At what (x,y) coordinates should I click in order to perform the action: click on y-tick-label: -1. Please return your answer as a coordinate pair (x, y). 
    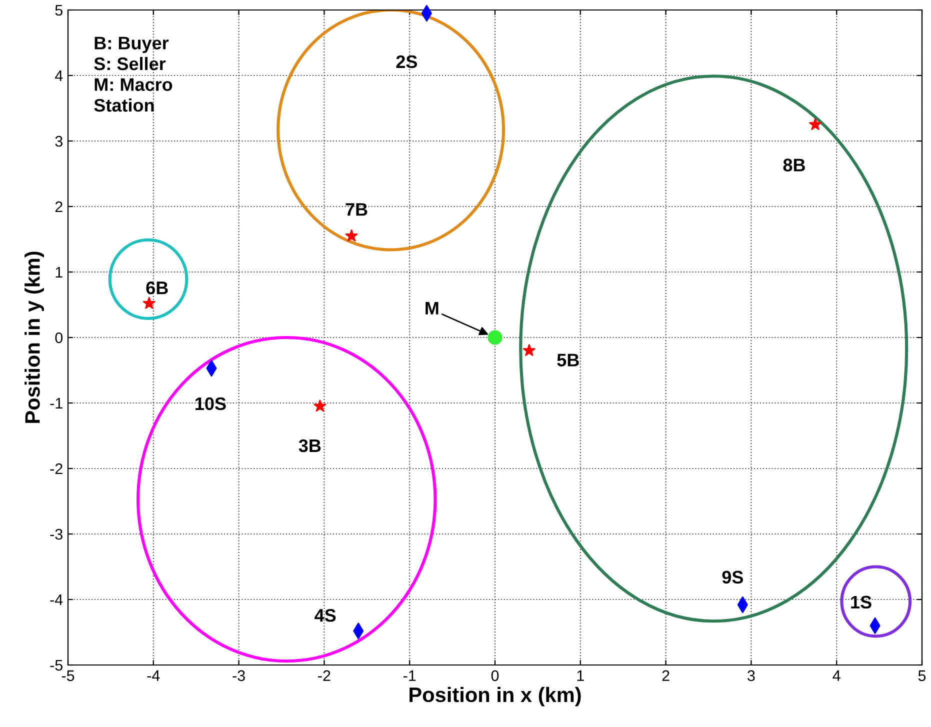
    Looking at the image, I should click on (56, 403).